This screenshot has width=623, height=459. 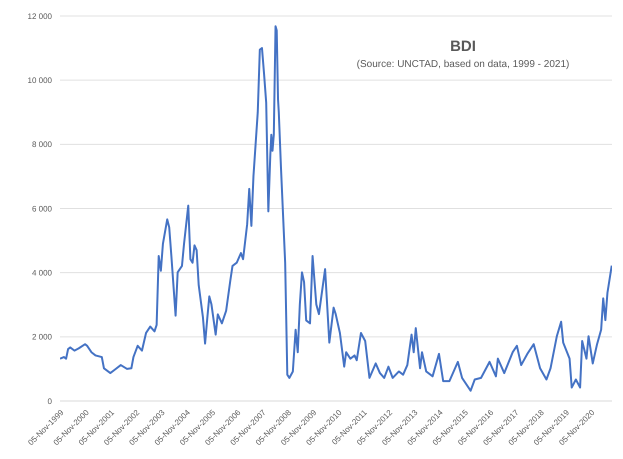 What do you see at coordinates (463, 46) in the screenshot?
I see `text: BDI` at bounding box center [463, 46].